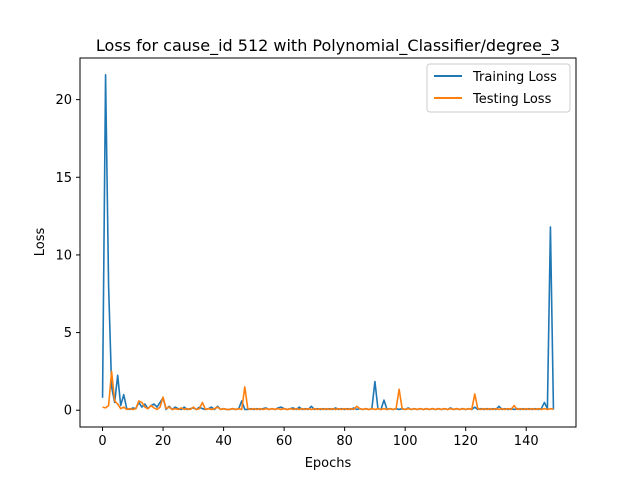  Describe the element at coordinates (68, 411) in the screenshot. I see `y-tick-label: 0` at that location.